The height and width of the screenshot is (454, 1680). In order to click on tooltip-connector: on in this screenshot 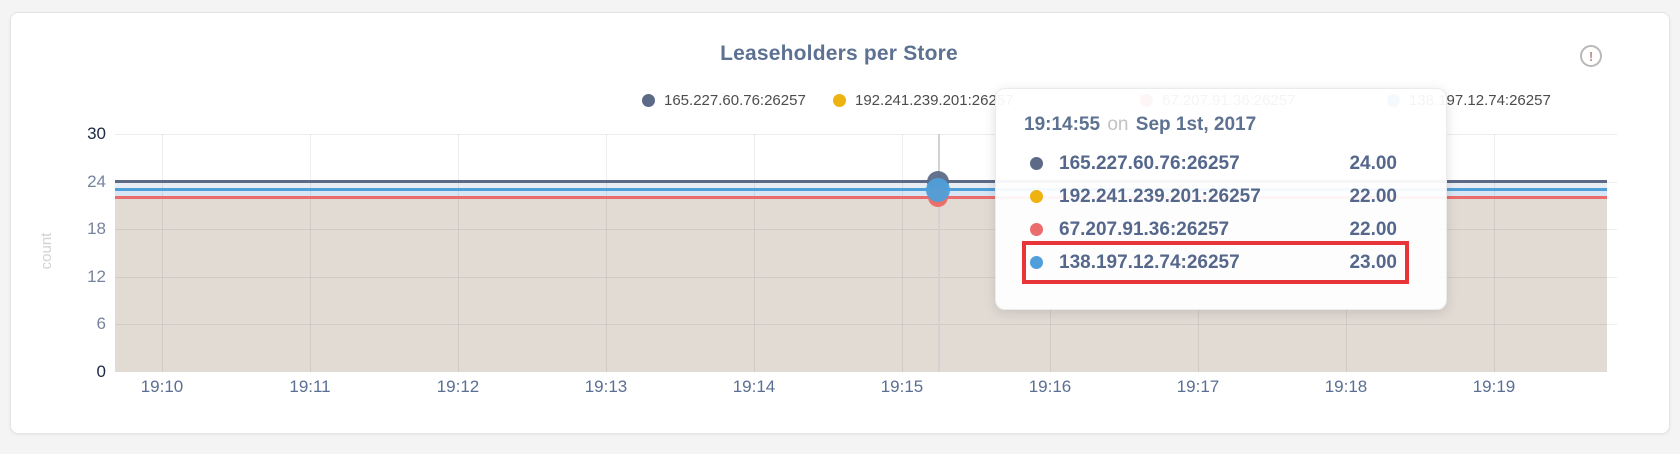, I will do `click(1118, 124)`.